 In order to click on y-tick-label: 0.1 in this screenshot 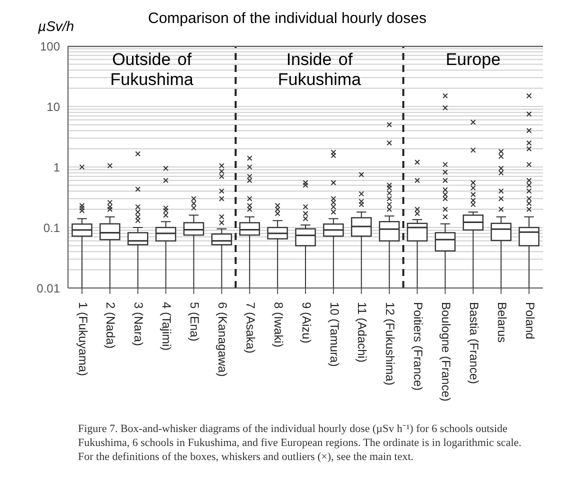, I will do `click(51, 227)`.